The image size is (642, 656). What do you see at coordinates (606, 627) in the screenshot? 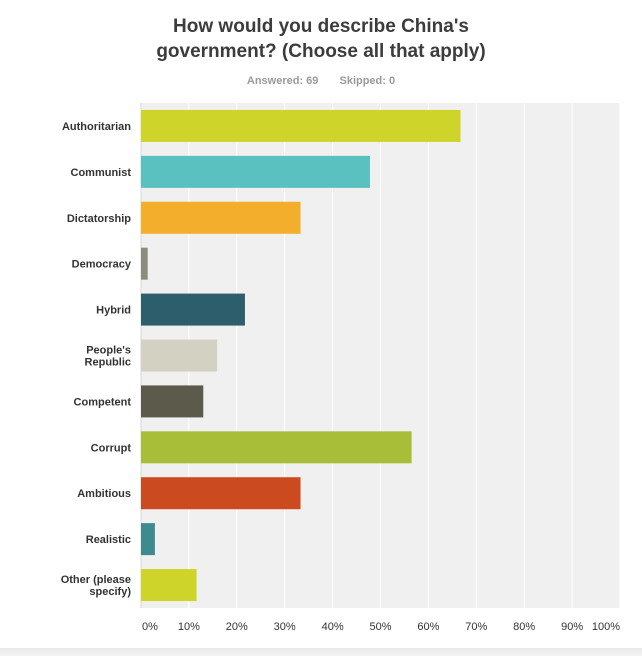
I see `x-tick-label: 100%` at bounding box center [606, 627].